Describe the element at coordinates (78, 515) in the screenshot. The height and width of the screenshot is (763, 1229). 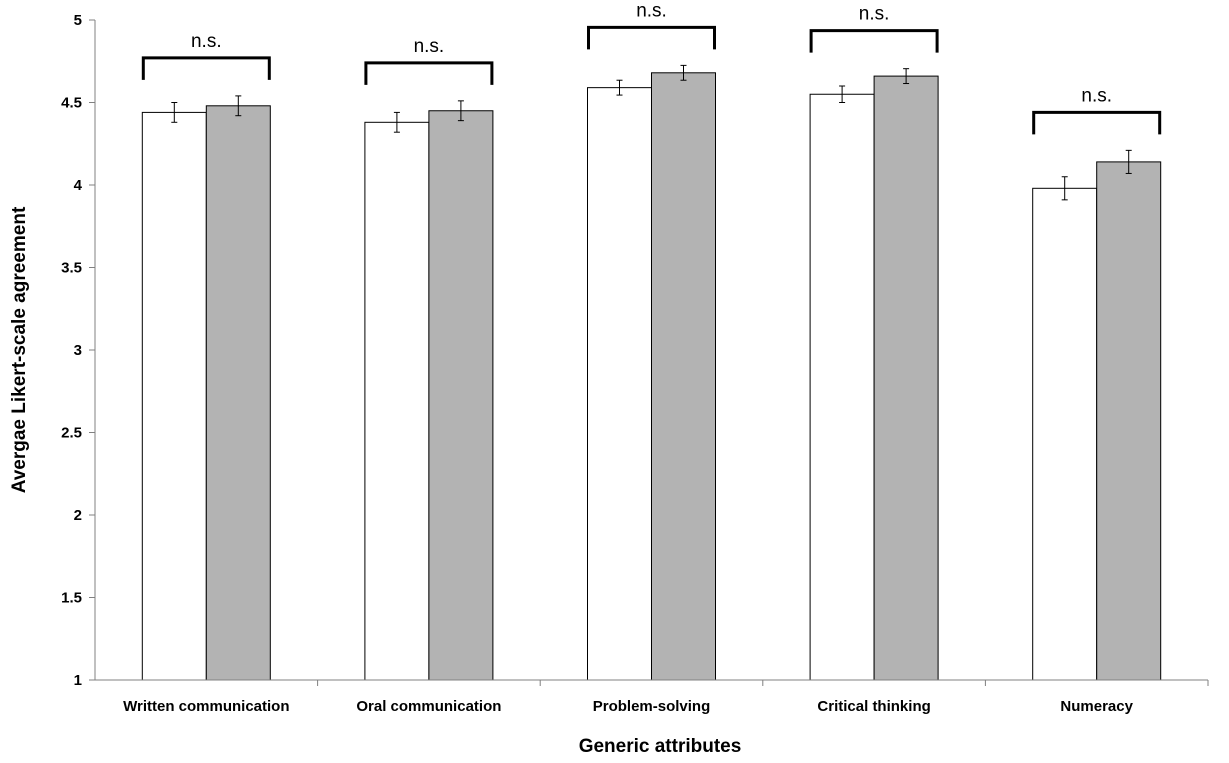
I see `y-tick-label: 2` at that location.